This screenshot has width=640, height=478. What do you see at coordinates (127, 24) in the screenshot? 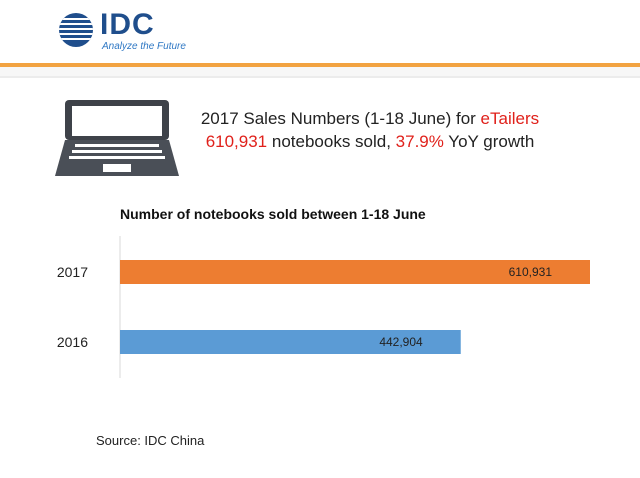
I see `logo-wordmark: IDC` at bounding box center [127, 24].